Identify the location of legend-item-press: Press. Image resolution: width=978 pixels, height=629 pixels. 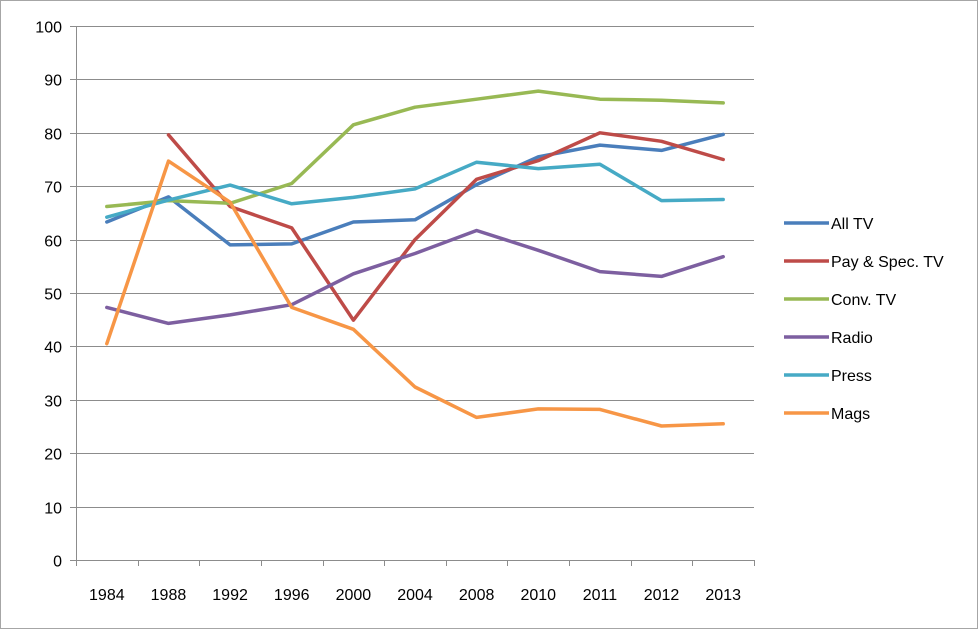
(828, 376).